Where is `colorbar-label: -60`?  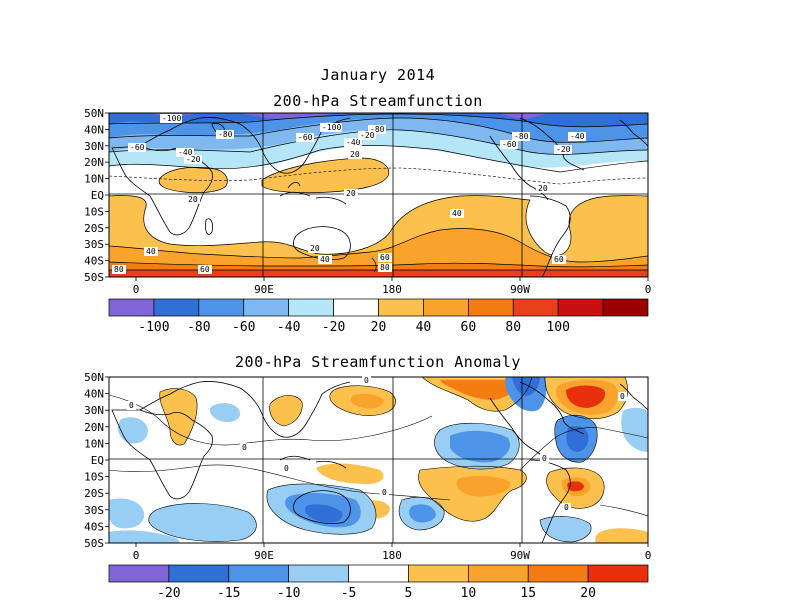
colorbar-label: -60 is located at coordinates (243, 327).